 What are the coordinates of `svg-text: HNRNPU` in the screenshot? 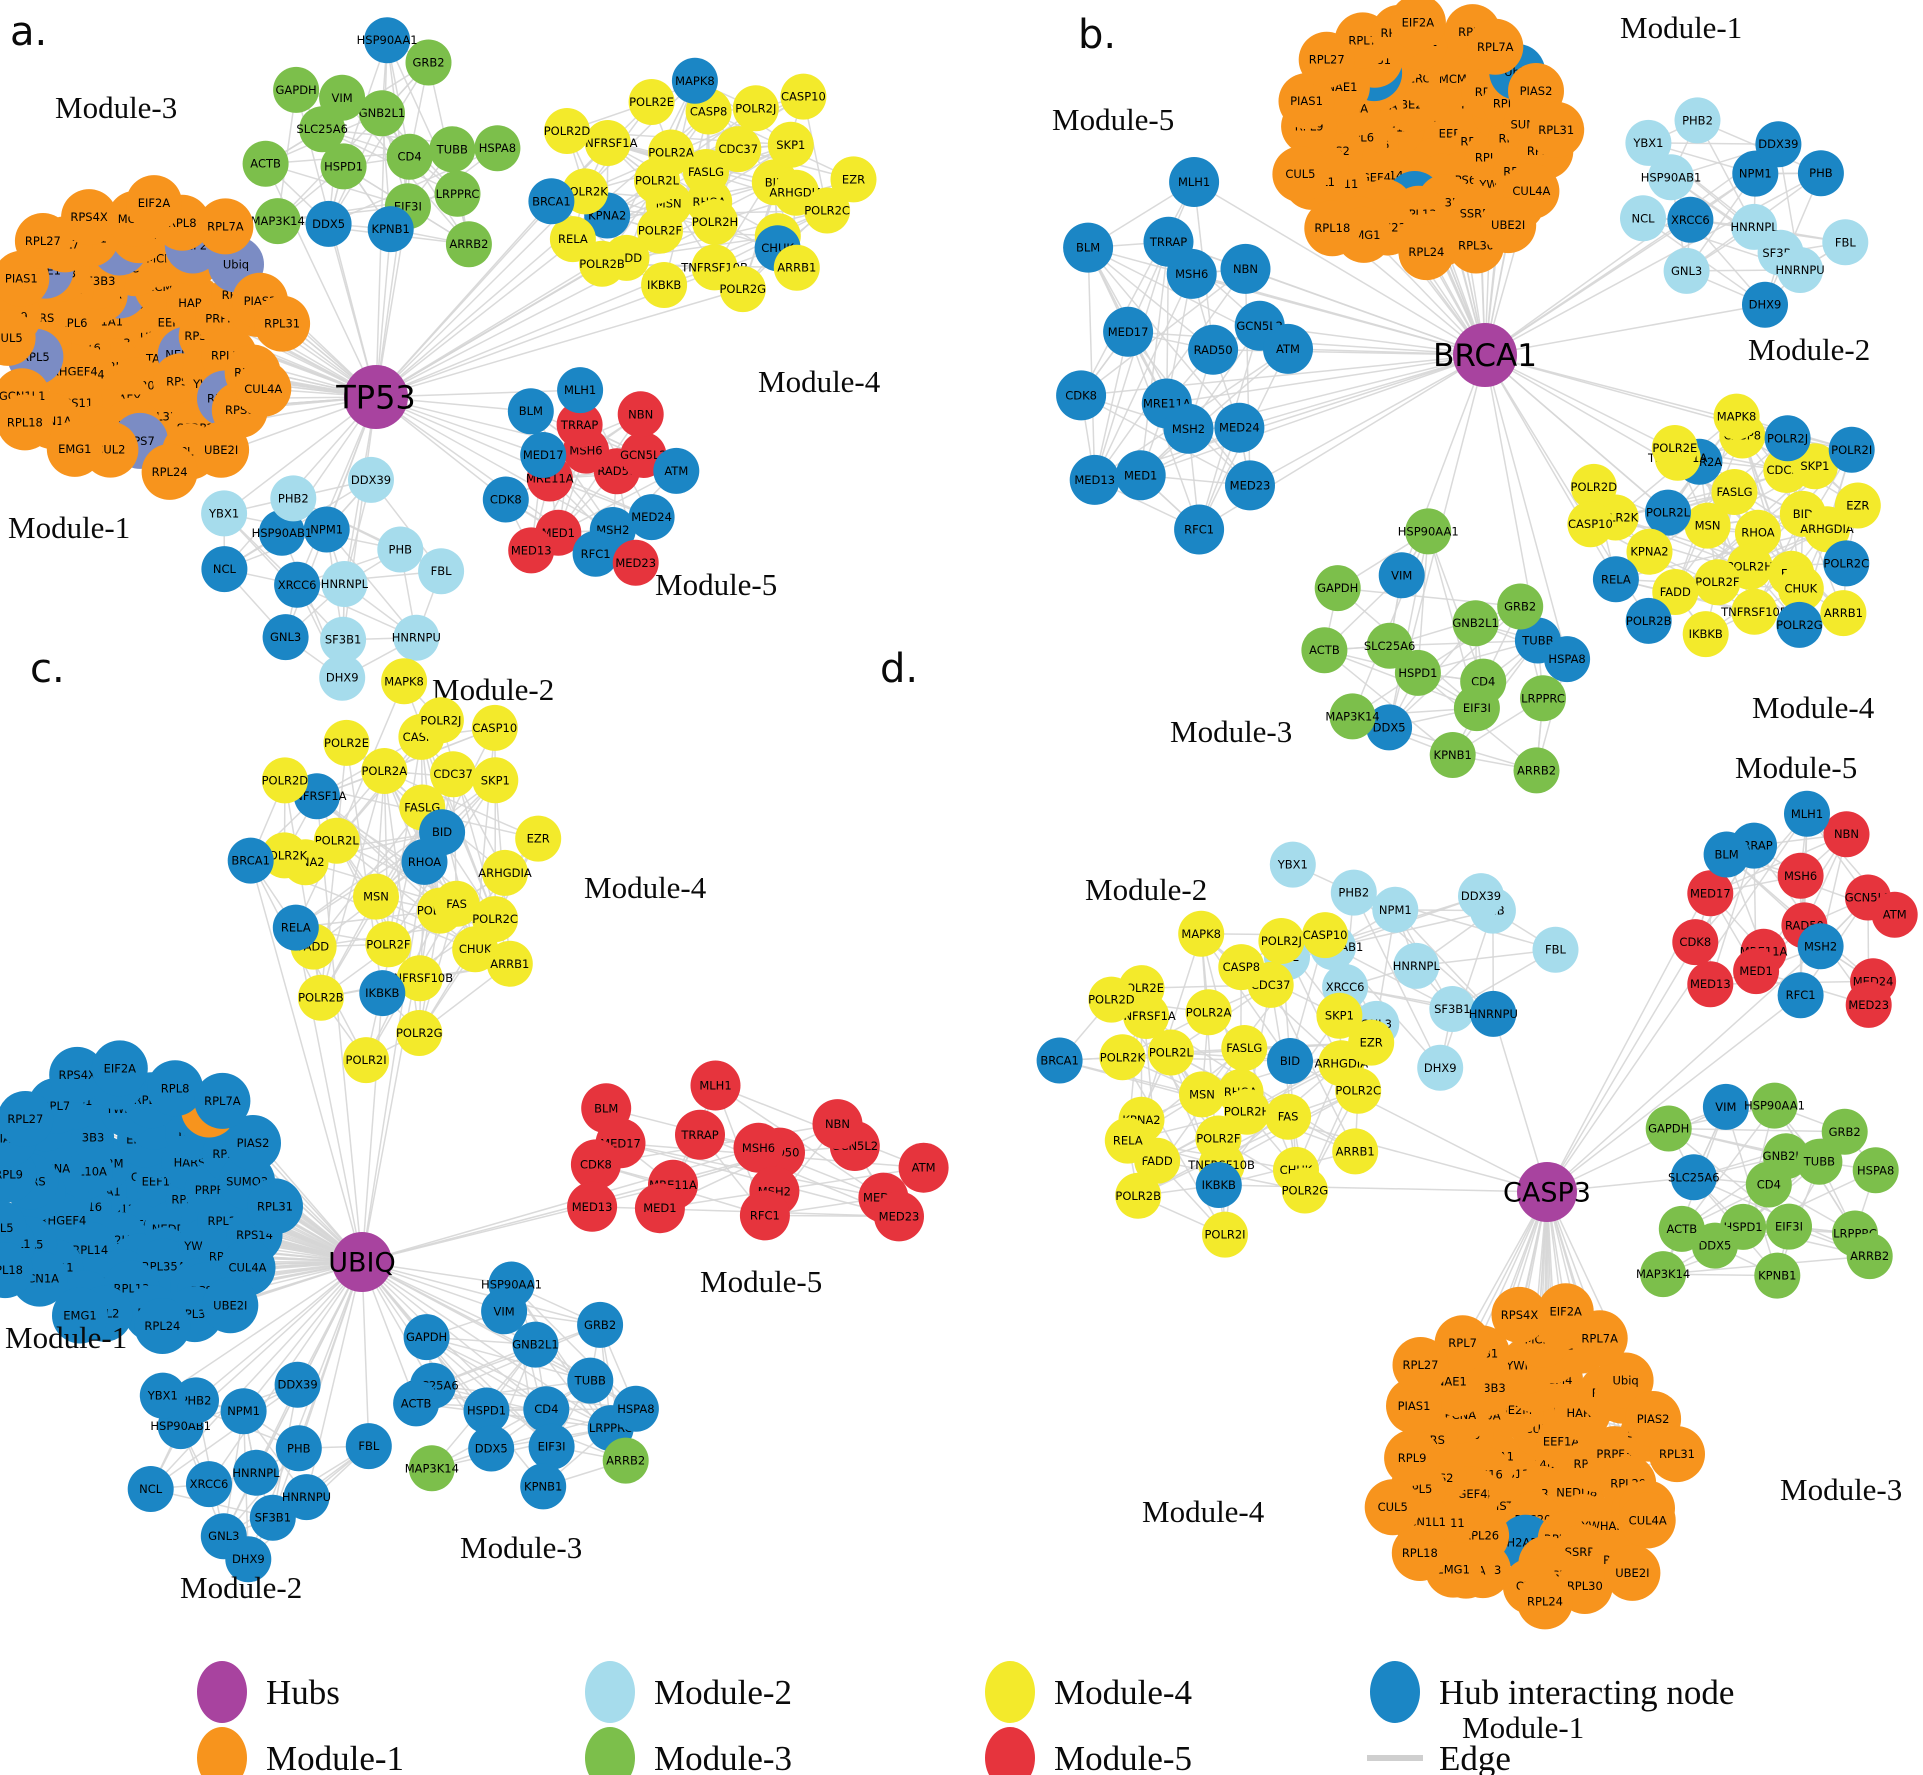 It's located at (306, 1497).